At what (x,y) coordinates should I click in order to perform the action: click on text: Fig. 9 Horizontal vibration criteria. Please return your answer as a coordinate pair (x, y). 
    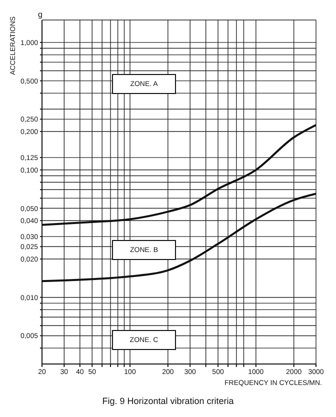
    Looking at the image, I should click on (168, 401).